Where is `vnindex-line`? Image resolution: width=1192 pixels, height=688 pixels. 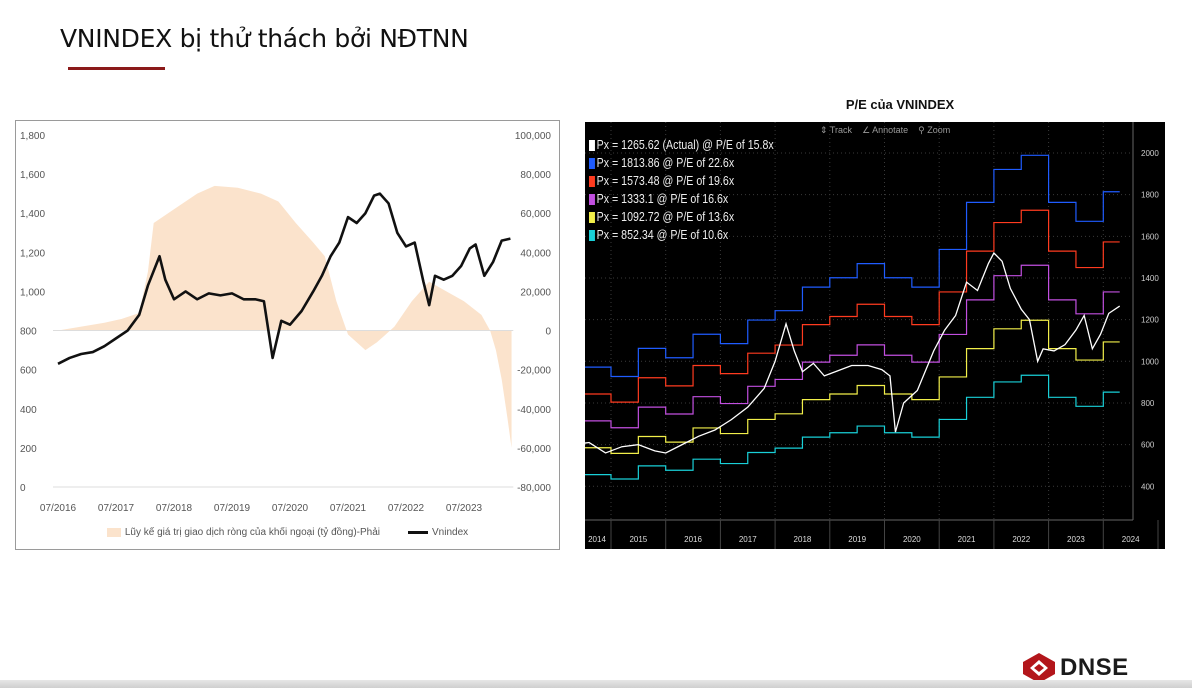
vnindex-line is located at coordinates (284, 278).